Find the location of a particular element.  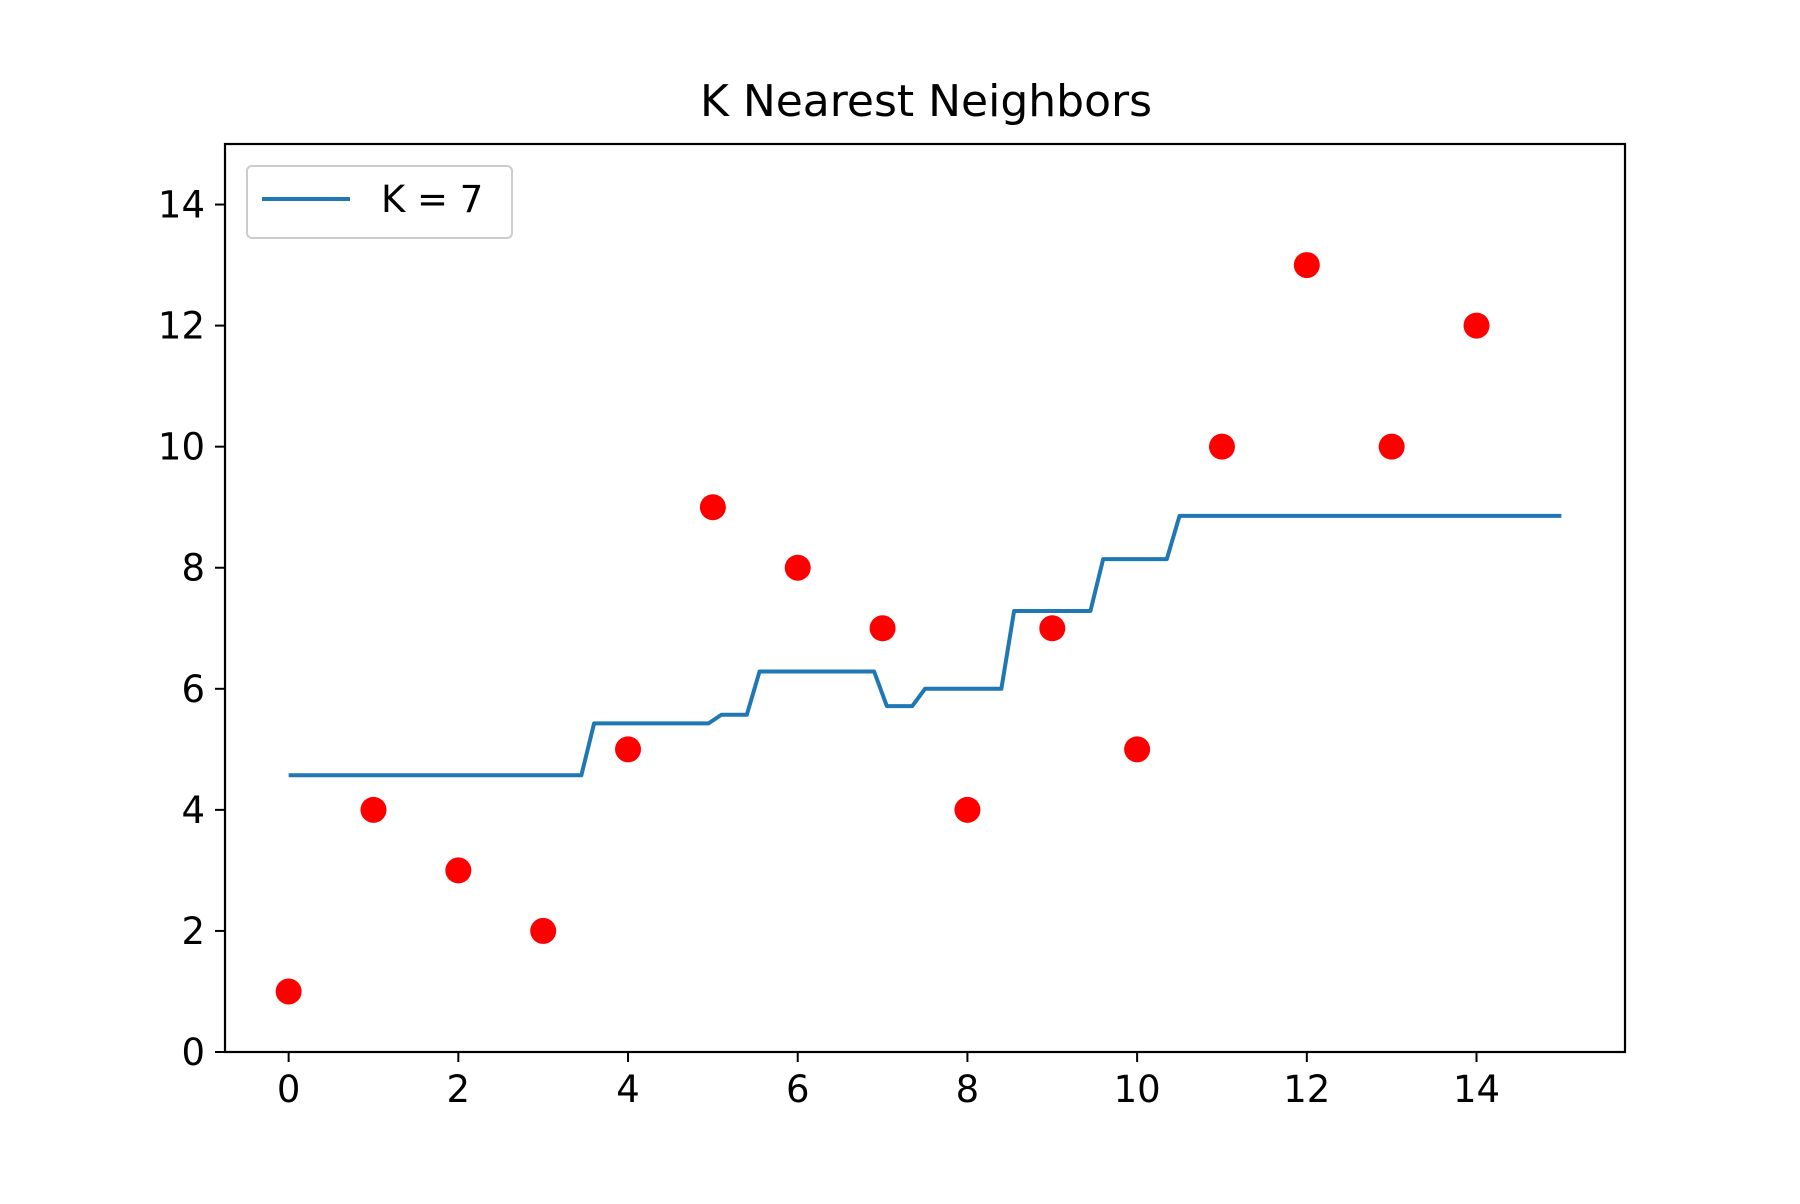

y-tick-label: 14 is located at coordinates (181, 205).